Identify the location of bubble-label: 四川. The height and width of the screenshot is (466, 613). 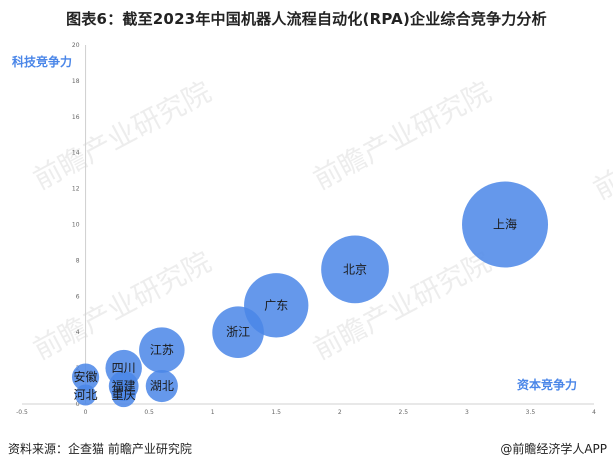
(124, 368).